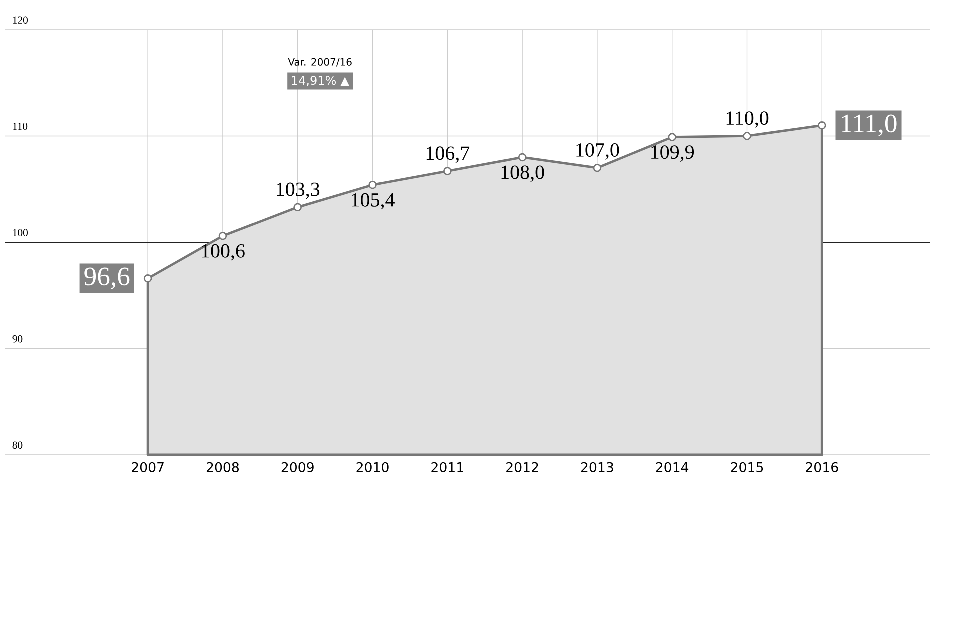 This screenshot has width=957, height=623. I want to click on data-label: 109,9, so click(673, 154).